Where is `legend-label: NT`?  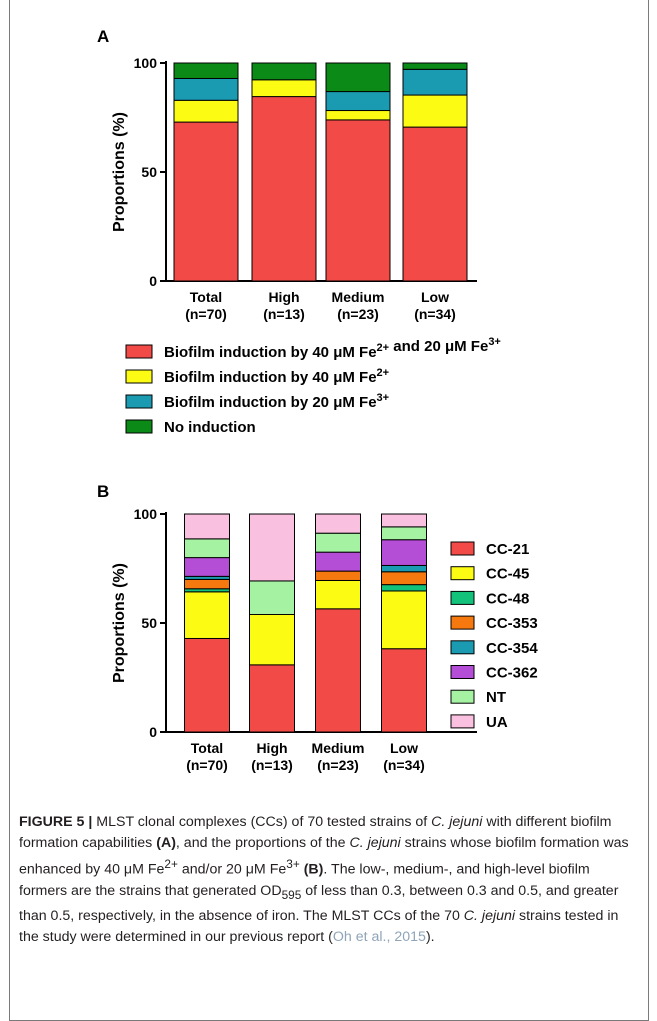 legend-label: NT is located at coordinates (496, 697).